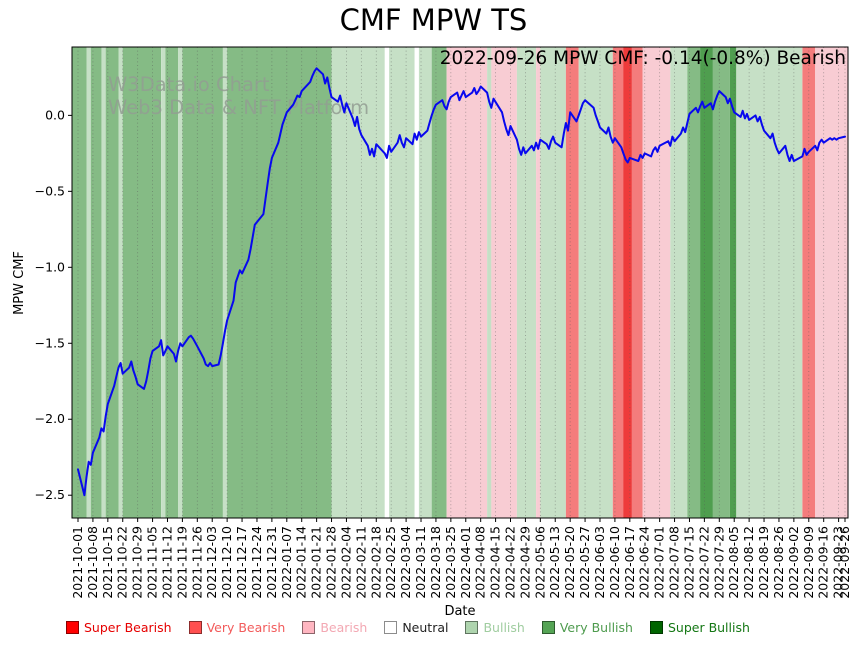 The width and height of the screenshot is (867, 646). Describe the element at coordinates (345, 562) in the screenshot. I see `x-tick-label: 2022-02-04` at that location.